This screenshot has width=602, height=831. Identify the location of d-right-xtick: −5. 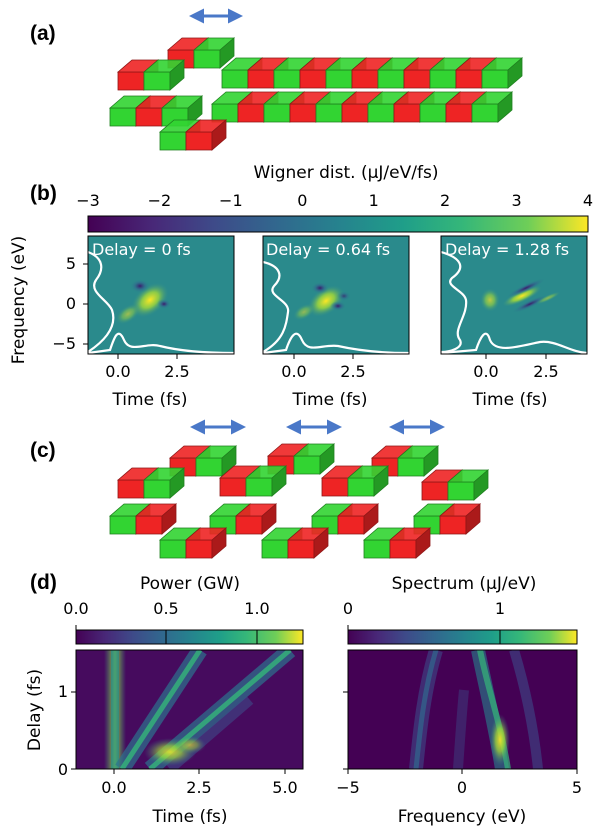
(348, 787).